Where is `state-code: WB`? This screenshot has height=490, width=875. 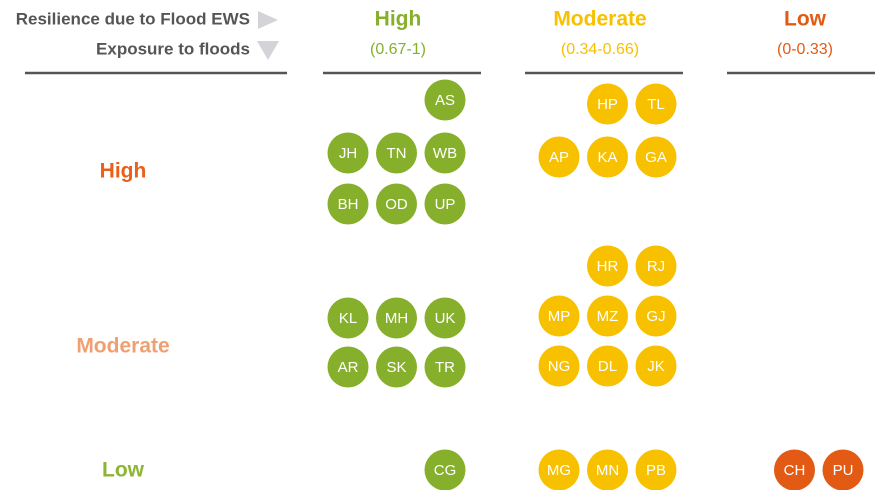
state-code: WB is located at coordinates (445, 153).